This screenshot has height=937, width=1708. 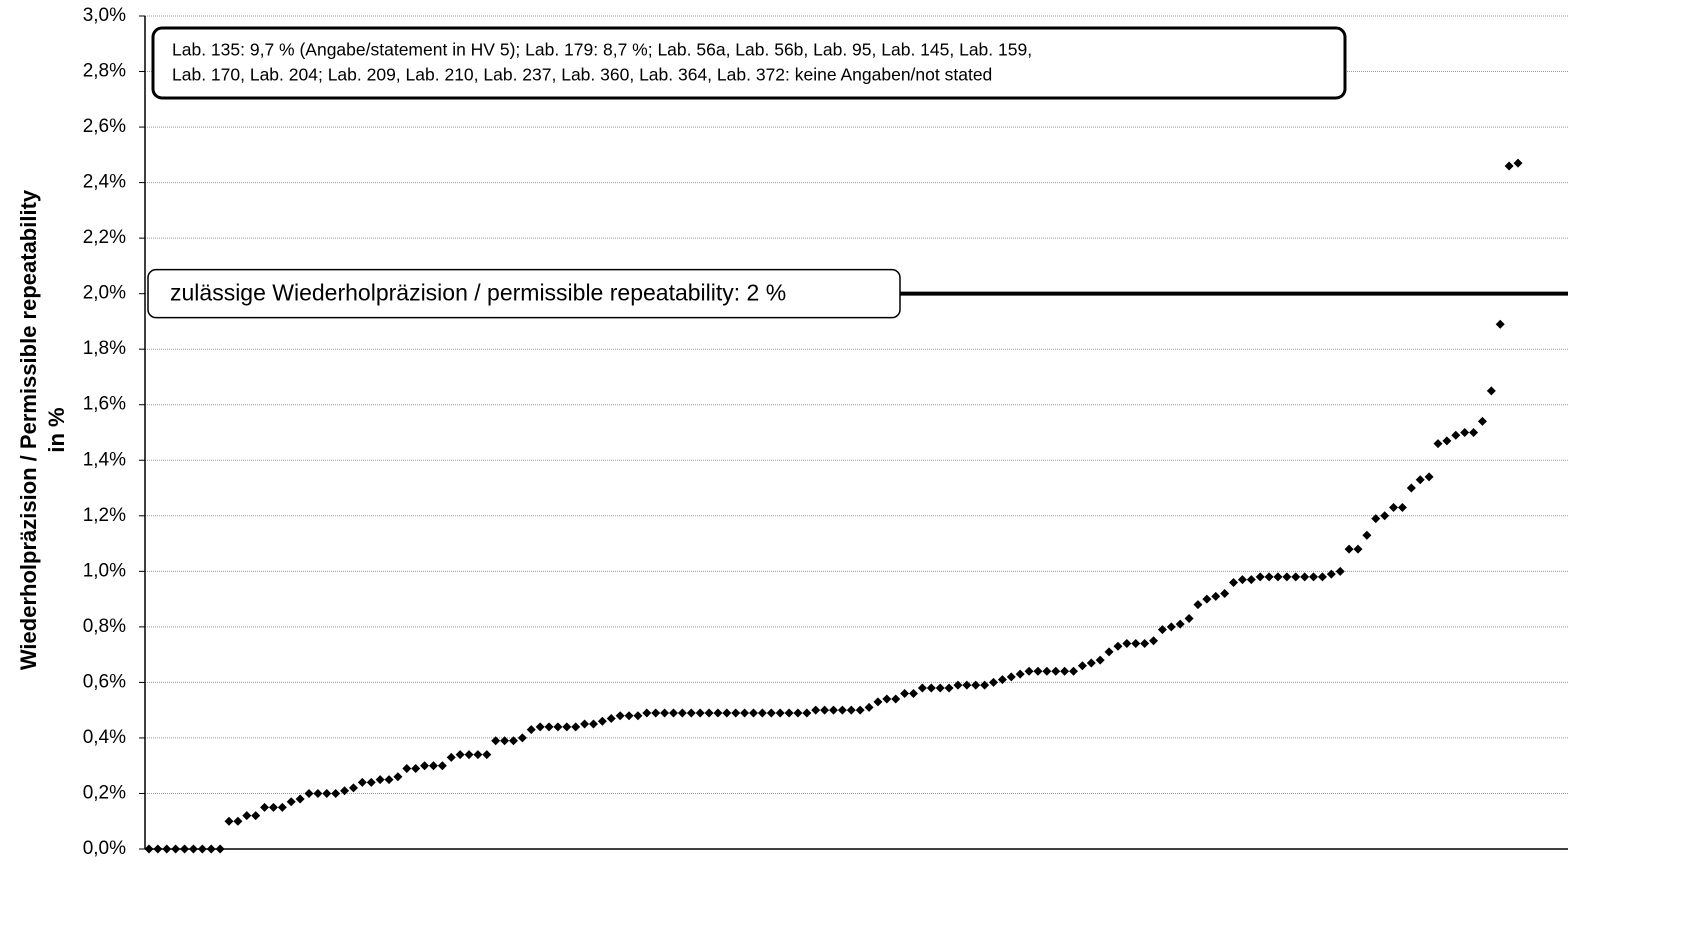 What do you see at coordinates (104, 126) in the screenshot?
I see `y-tick-label: 2,6%` at bounding box center [104, 126].